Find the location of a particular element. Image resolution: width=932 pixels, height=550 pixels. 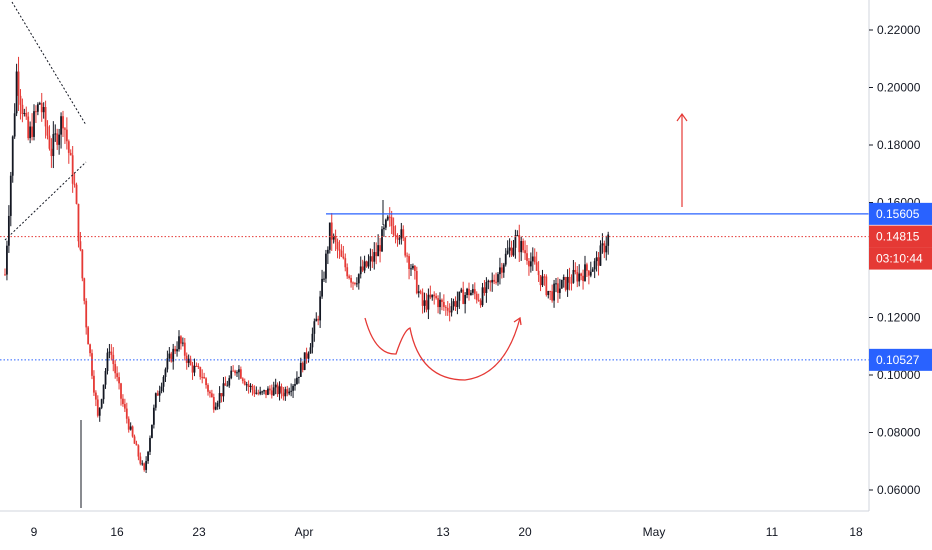

price-tick-label: 0.18000 is located at coordinates (899, 145).